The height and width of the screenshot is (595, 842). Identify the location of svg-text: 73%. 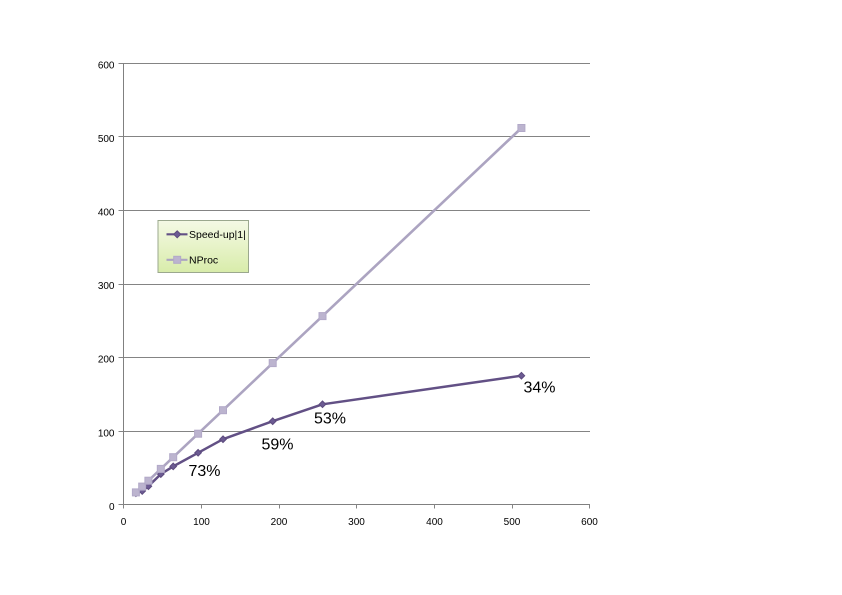
(205, 471).